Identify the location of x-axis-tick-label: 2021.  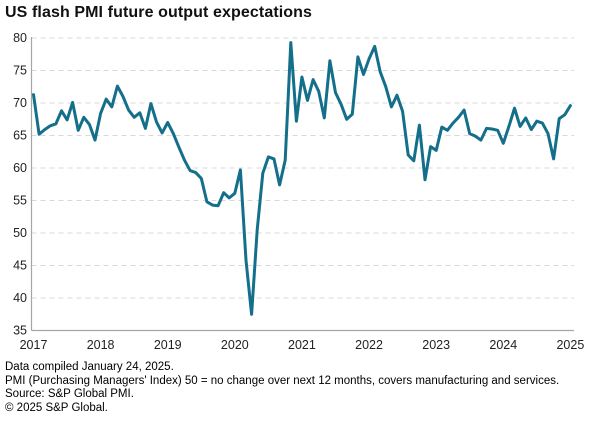
(302, 345).